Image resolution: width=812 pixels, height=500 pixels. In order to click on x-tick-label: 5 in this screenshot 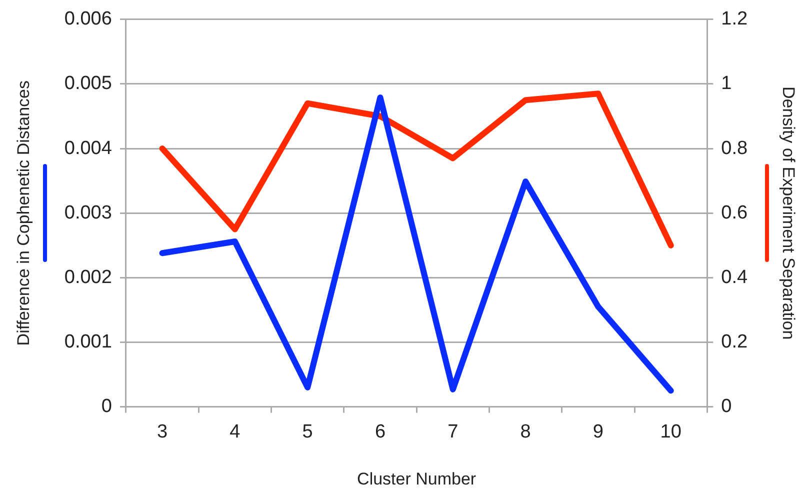, I will do `click(307, 431)`.